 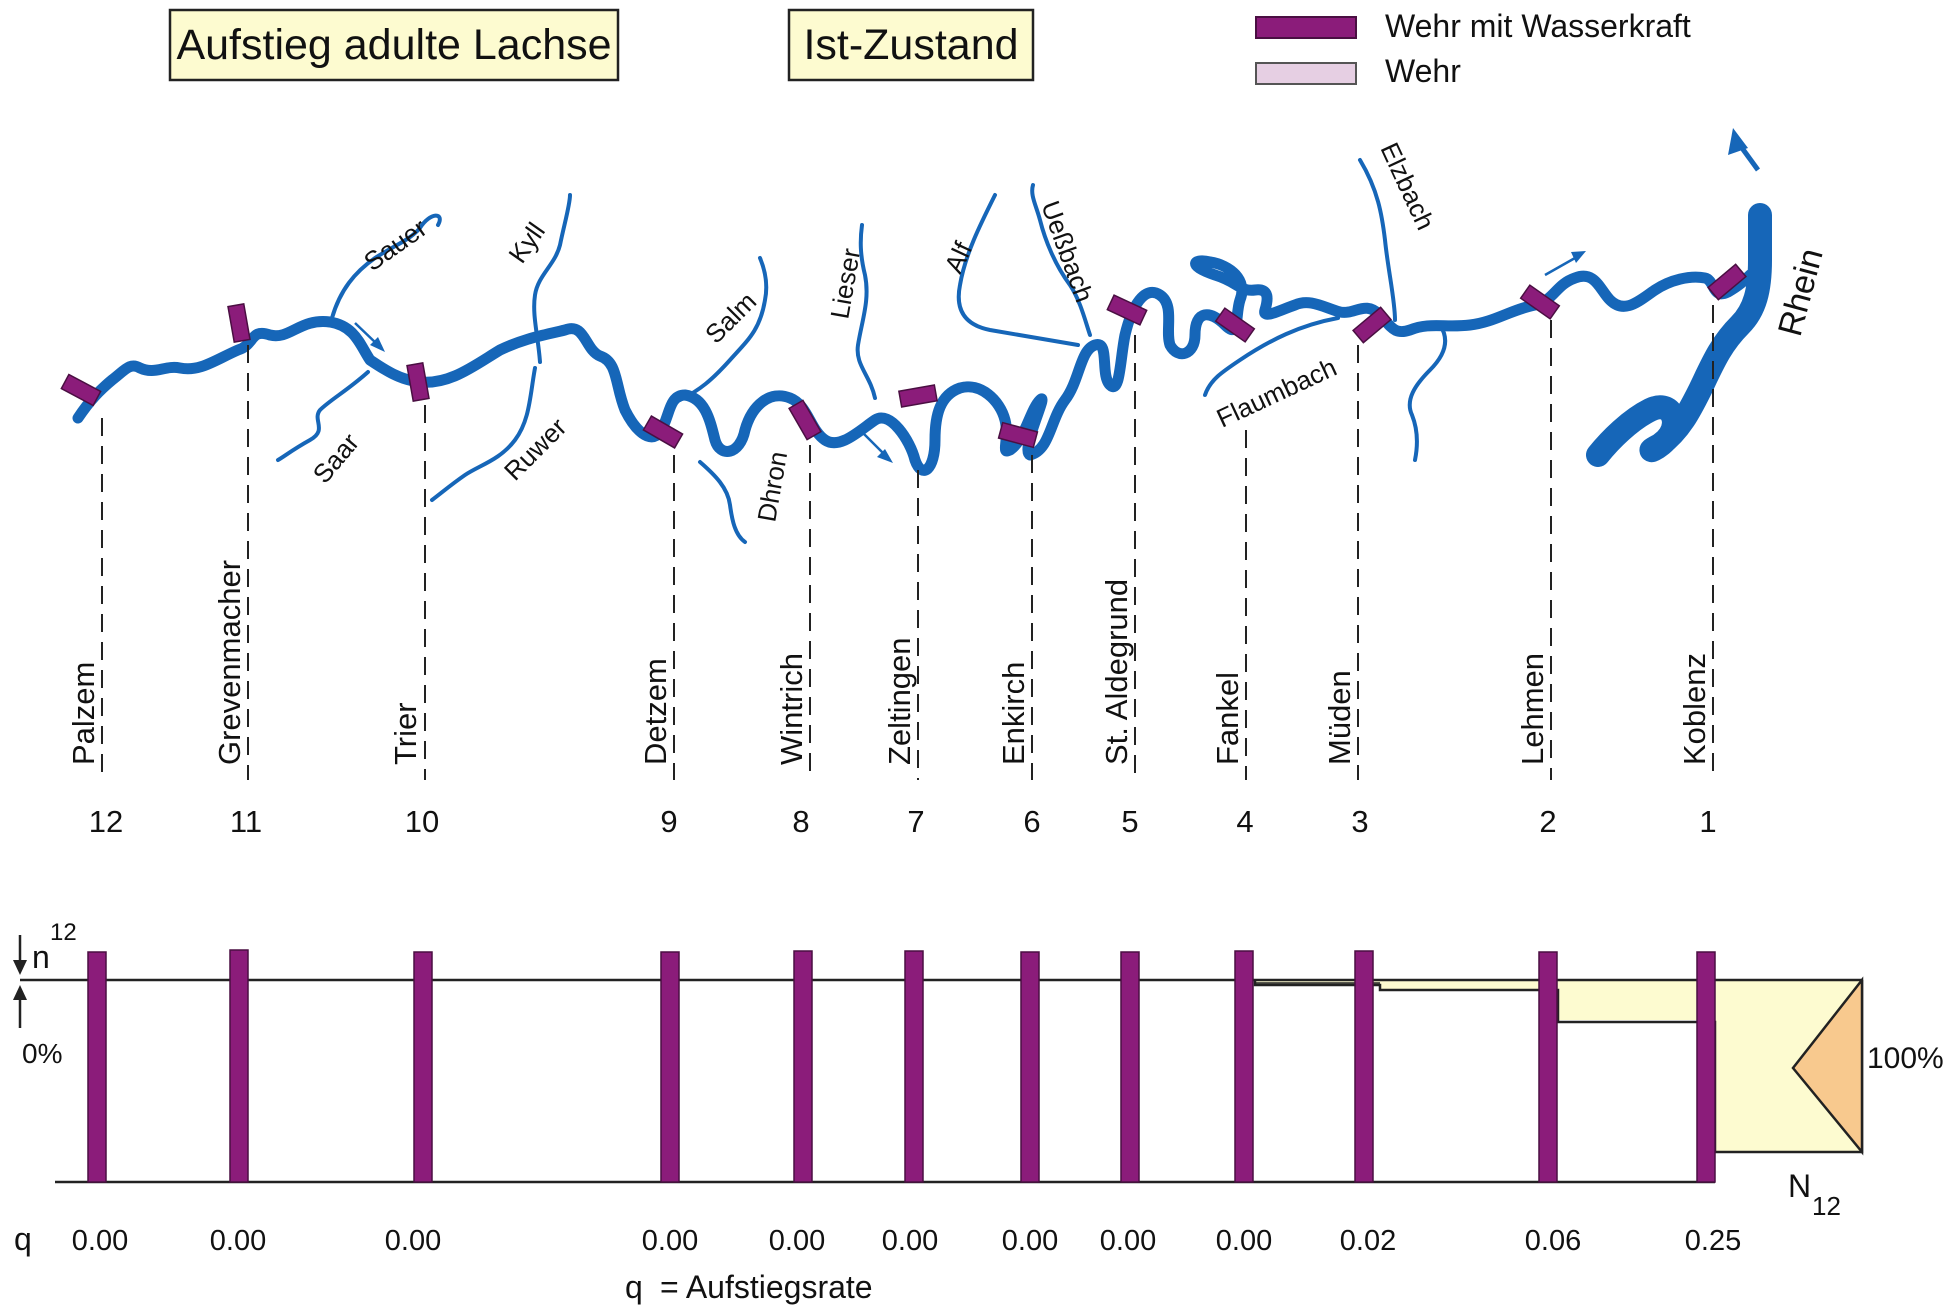 What do you see at coordinates (1227, 718) in the screenshot?
I see `station-name-fankel: Fankel` at bounding box center [1227, 718].